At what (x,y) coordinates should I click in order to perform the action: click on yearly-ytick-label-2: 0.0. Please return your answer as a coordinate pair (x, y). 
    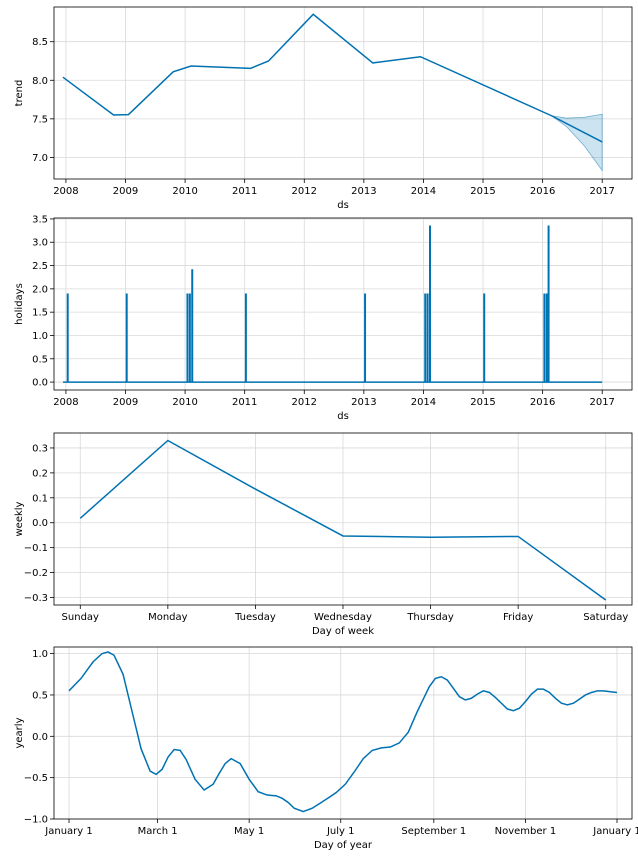
    Looking at the image, I should click on (40, 737).